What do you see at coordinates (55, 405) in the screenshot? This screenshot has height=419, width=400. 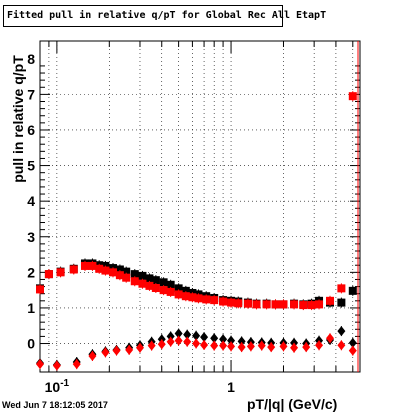 I see `timestamp: Wed Jun 7 18:12:05 2017` at bounding box center [55, 405].